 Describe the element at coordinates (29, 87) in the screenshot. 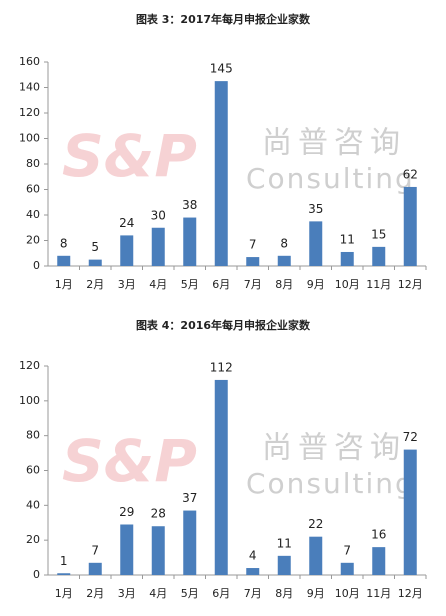

I see `y-tick-label: 140` at that location.